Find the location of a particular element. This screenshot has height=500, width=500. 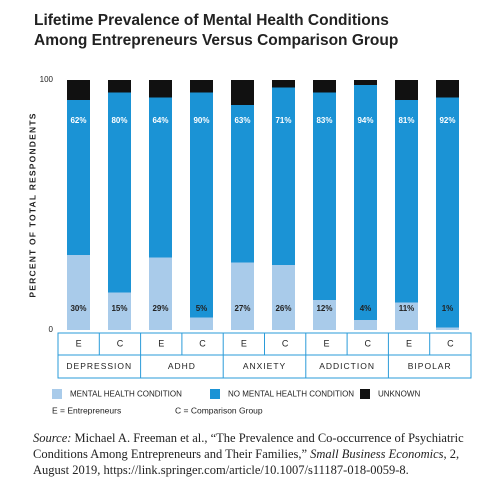

value-label: 12% is located at coordinates (324, 308).